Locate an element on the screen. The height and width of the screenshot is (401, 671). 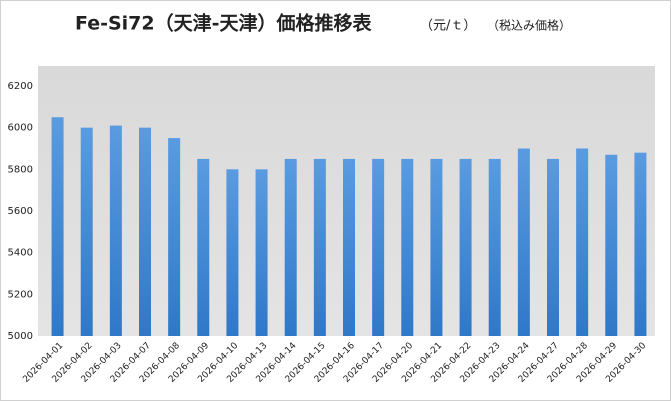
note: （税込み価格） is located at coordinates (529, 25).